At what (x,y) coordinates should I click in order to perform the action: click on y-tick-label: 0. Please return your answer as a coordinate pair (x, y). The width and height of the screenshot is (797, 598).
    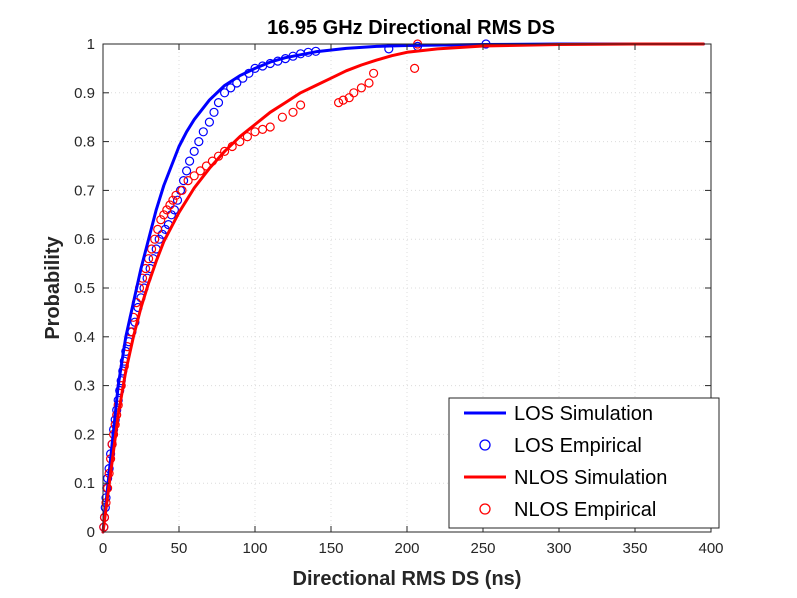
    Looking at the image, I should click on (91, 532).